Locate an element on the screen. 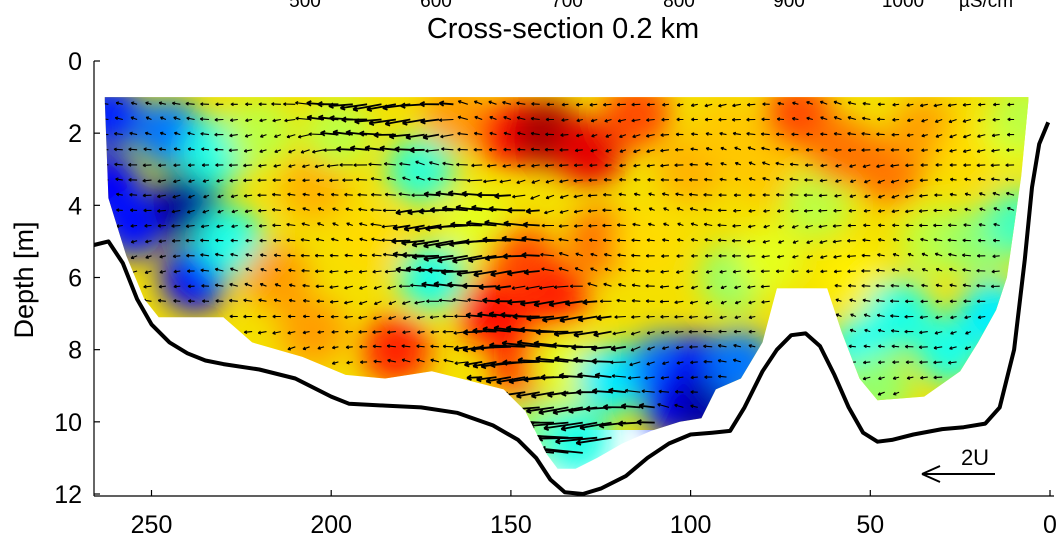 The image size is (1063, 547). y-tick-label: 2 is located at coordinates (75, 134).